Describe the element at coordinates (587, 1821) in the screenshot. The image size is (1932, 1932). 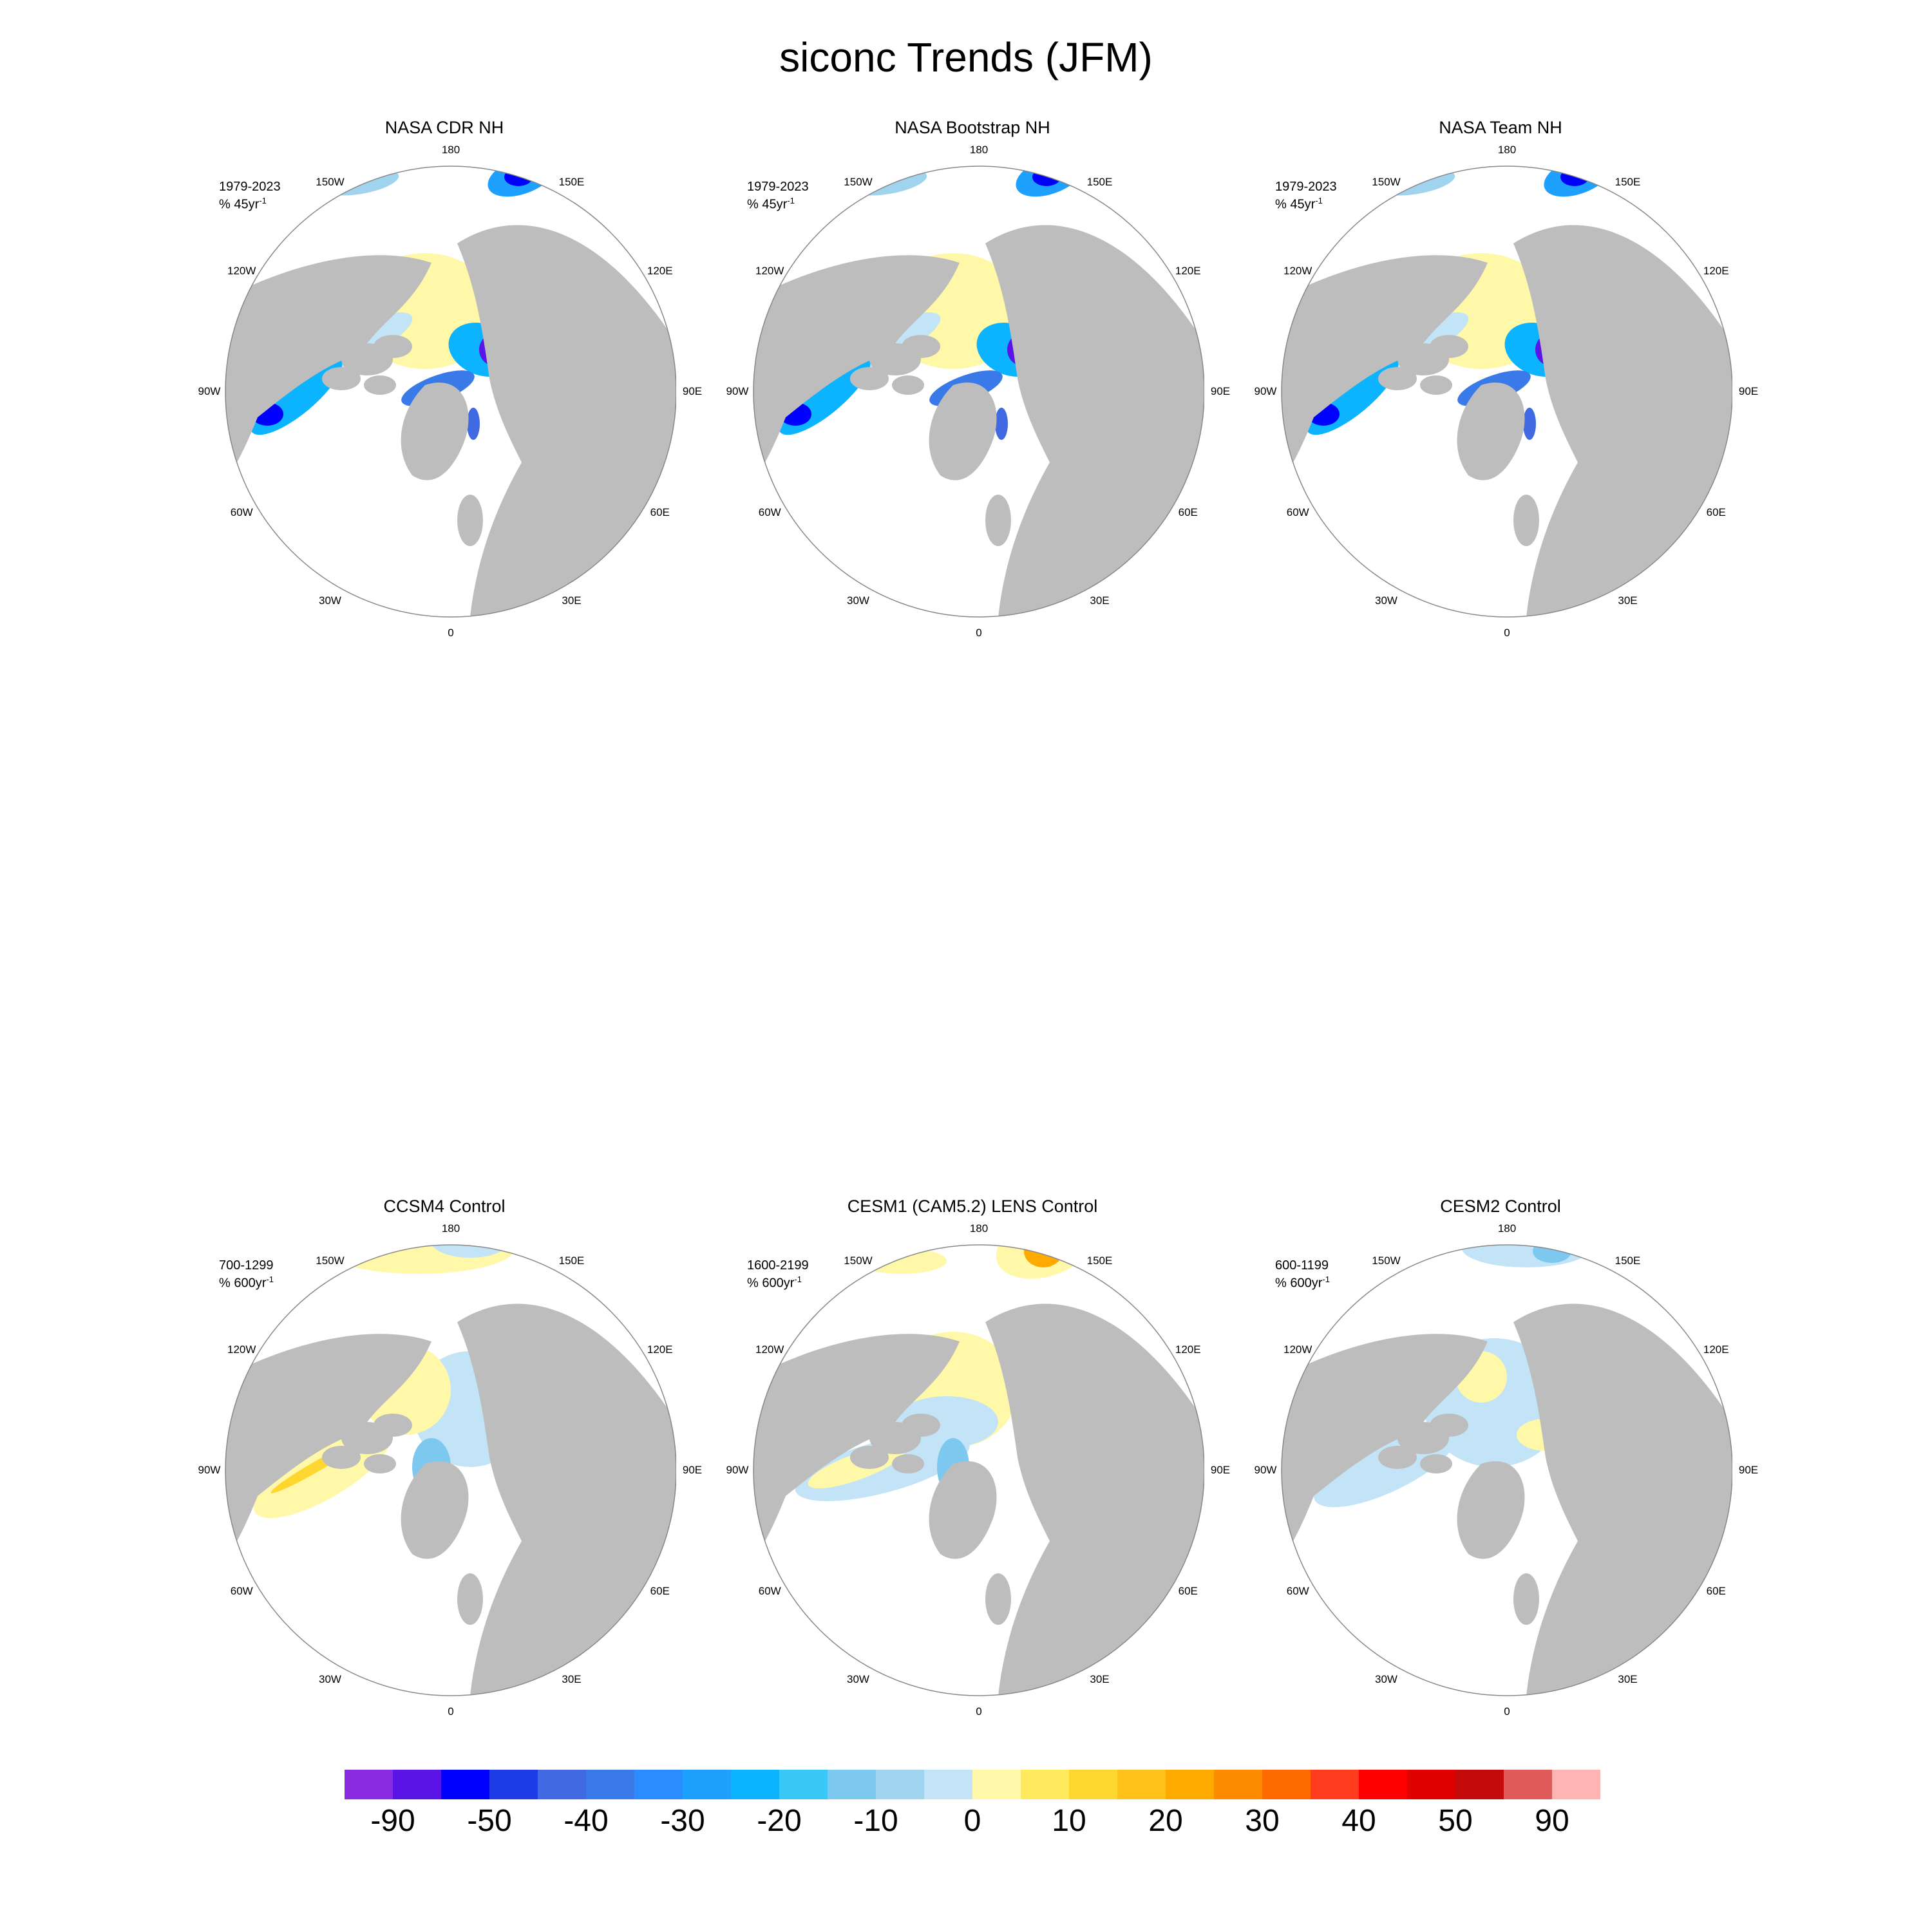
I see `colorbar-tick-label: -40` at that location.